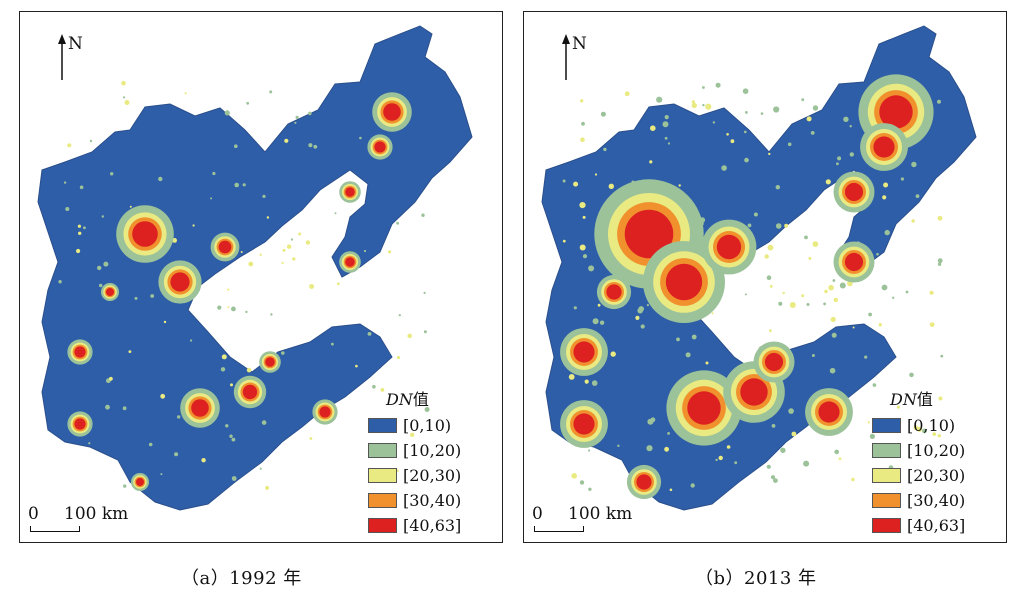  Describe the element at coordinates (407, 399) in the screenshot. I see `legend-title: DN值` at that location.